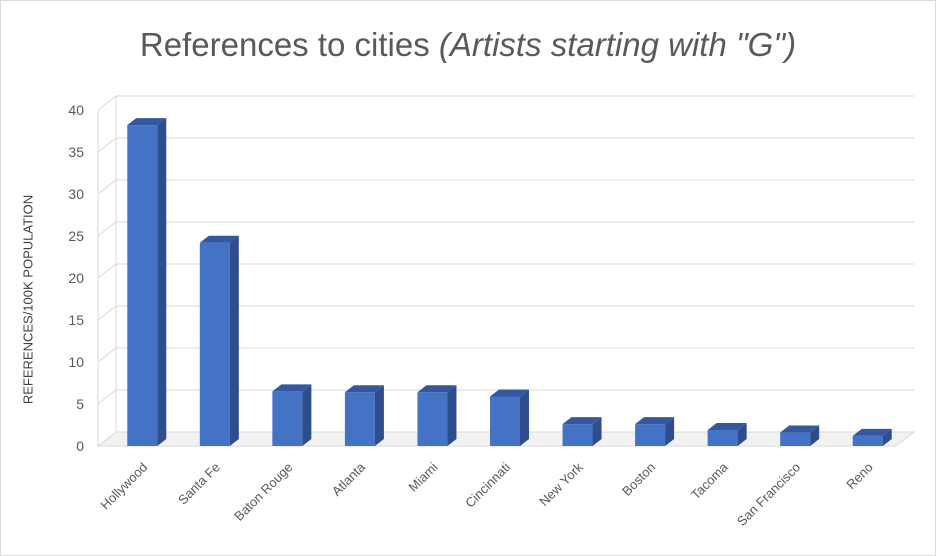 The width and height of the screenshot is (936, 556). Describe the element at coordinates (768, 494) in the screenshot. I see `x-tick-label: San Francisco` at that location.